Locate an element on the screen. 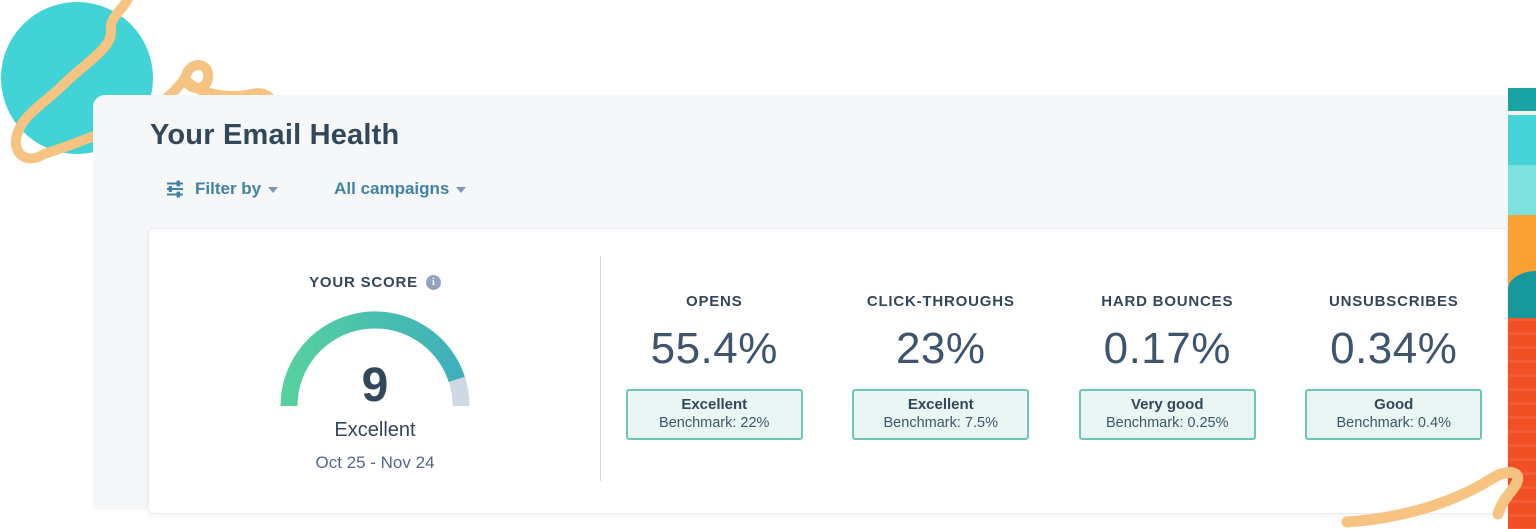 The width and height of the screenshot is (1536, 529). badge-rating: Good is located at coordinates (1394, 404).